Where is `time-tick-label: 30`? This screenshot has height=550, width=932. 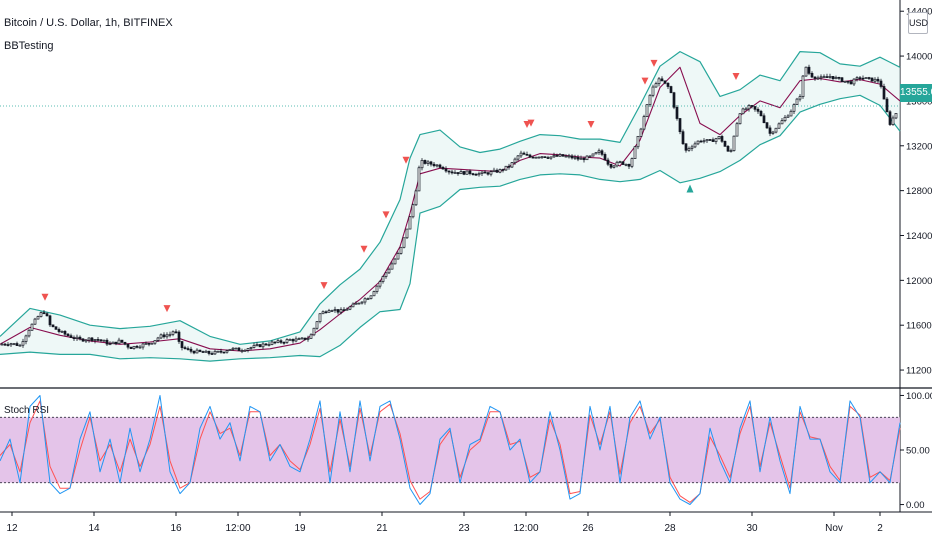
time-tick-label: 30 is located at coordinates (752, 528).